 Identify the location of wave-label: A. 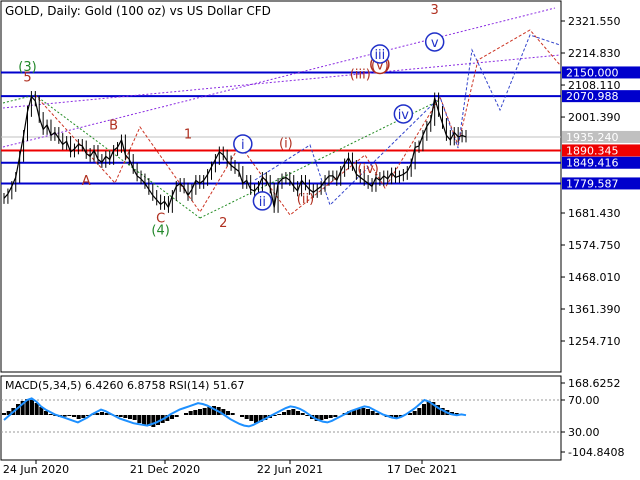
(86, 181).